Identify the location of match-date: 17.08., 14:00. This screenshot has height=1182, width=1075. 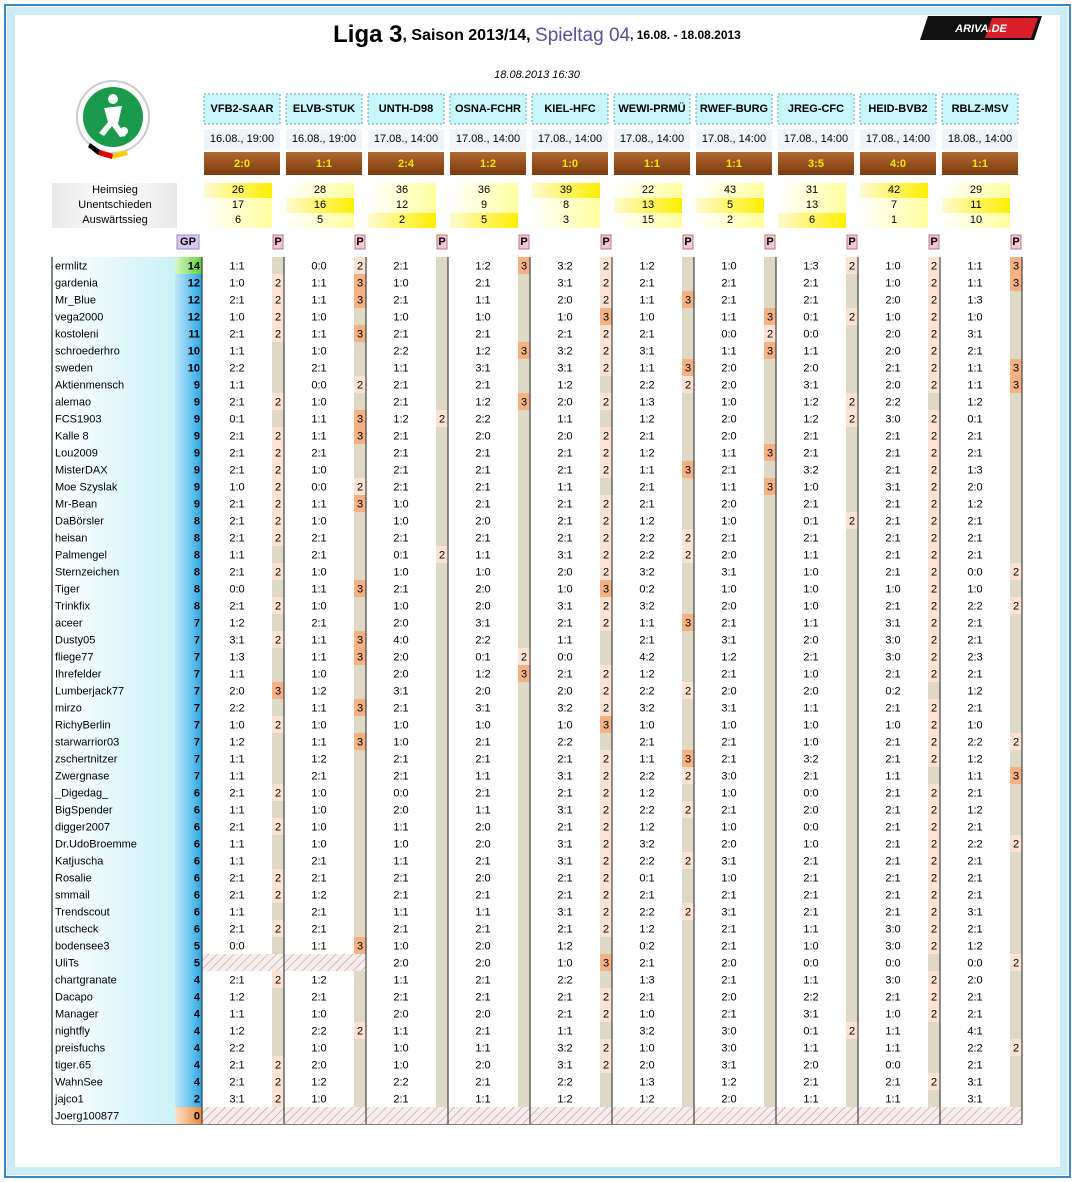
(488, 139).